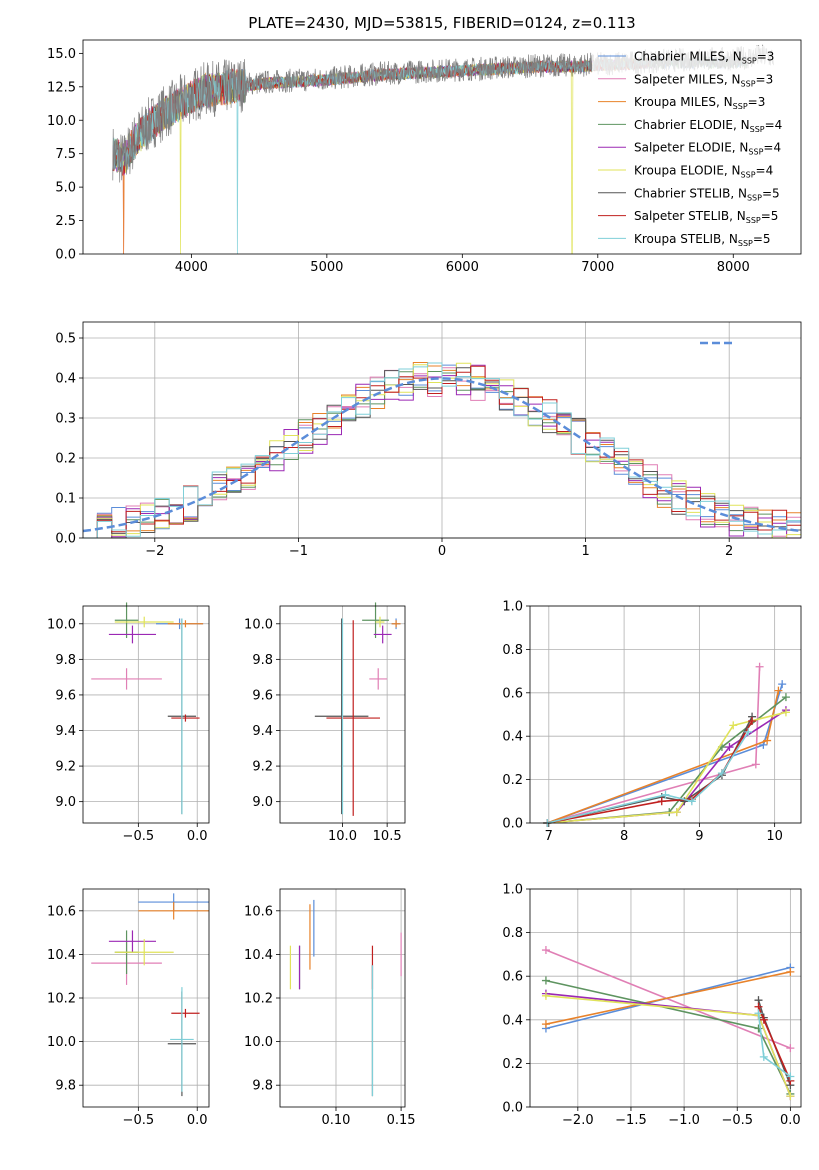 The width and height of the screenshot is (819, 1170). Describe the element at coordinates (774, 836) in the screenshot. I see `x-tick-label: 10` at that location.